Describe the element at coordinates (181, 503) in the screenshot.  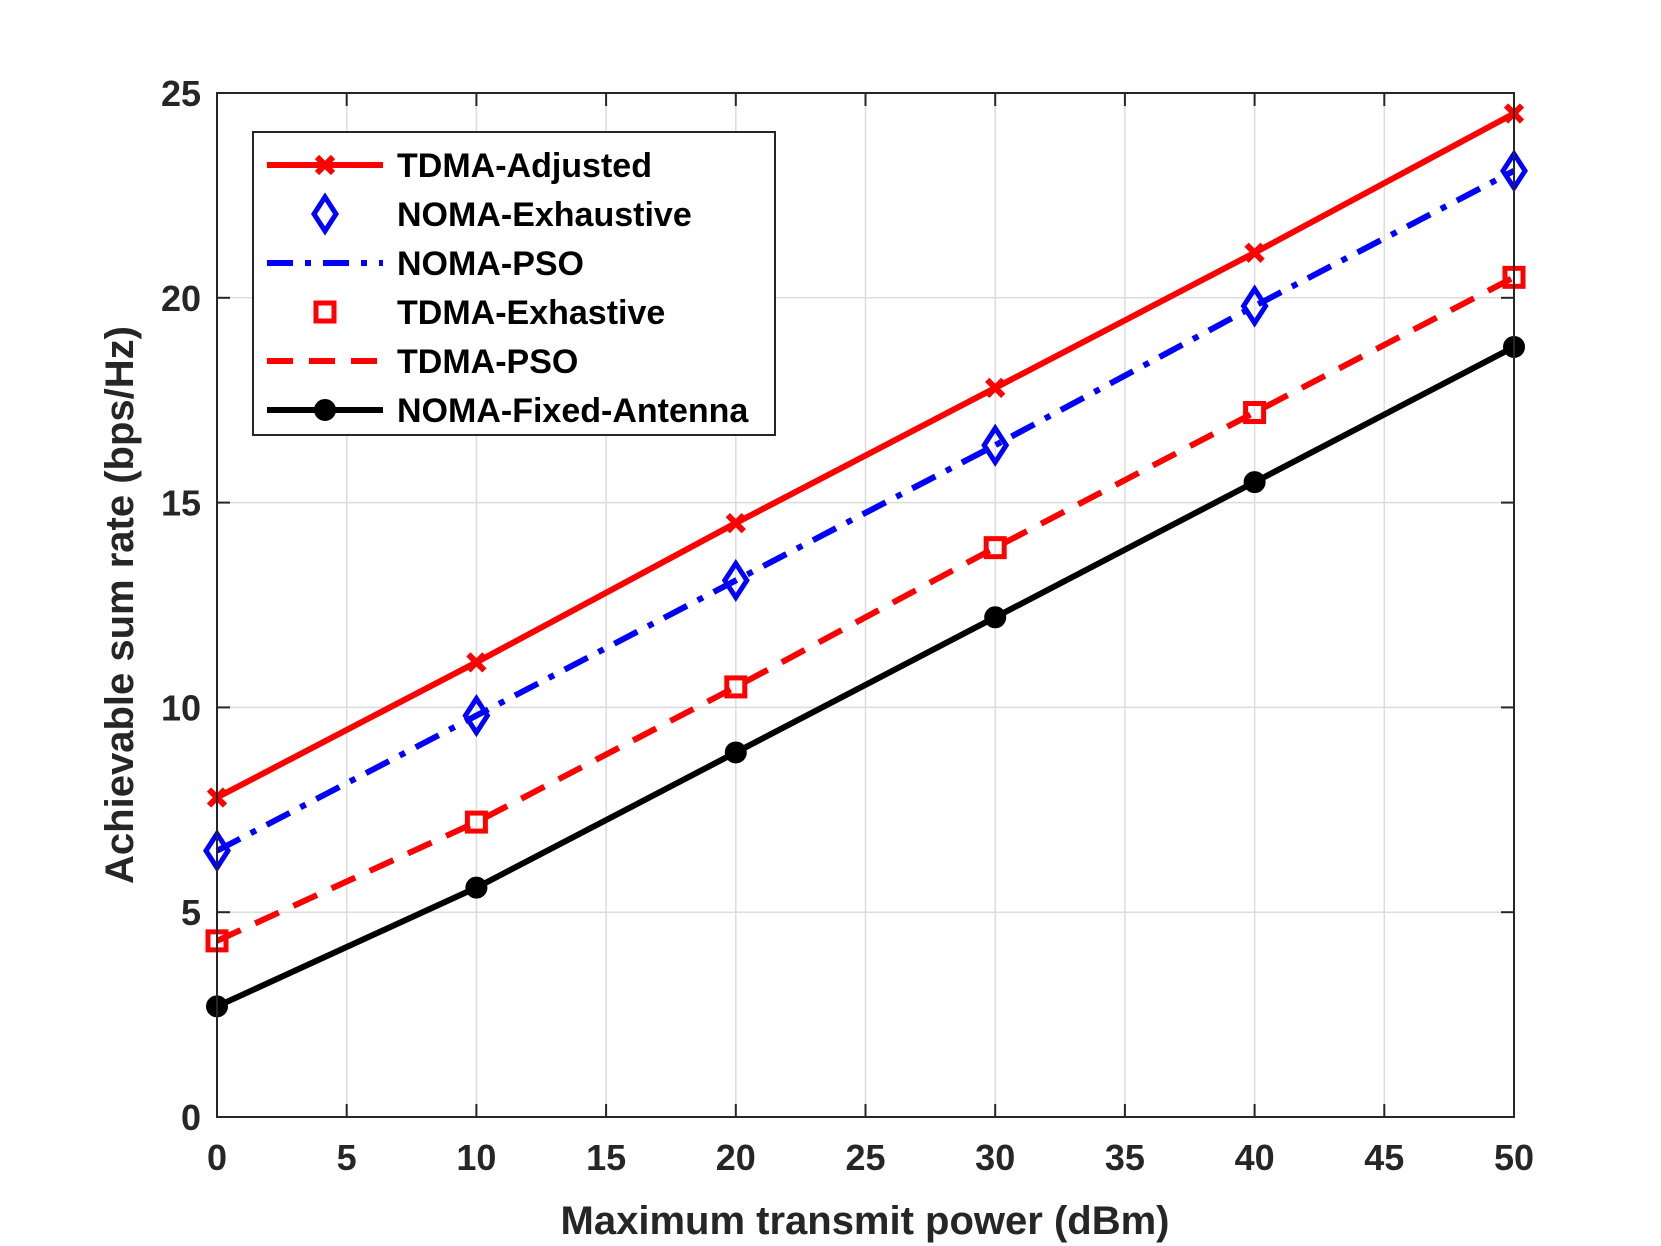
I see `y-tick-label: 15` at that location.